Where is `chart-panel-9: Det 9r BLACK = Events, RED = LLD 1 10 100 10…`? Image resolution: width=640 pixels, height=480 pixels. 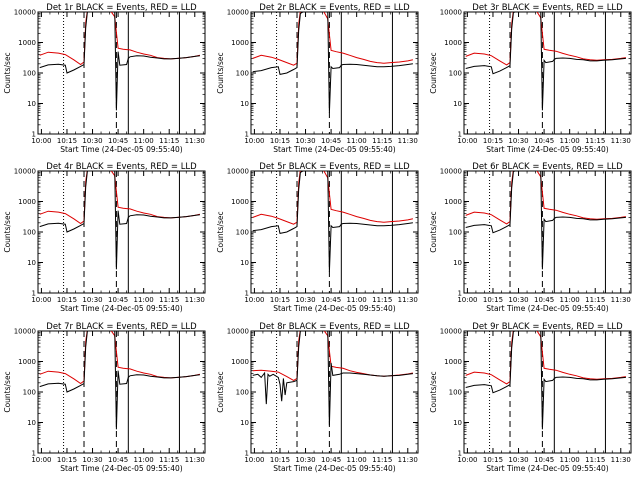 chart-panel-9: Det 9r BLACK = Events, RED = LLD 1 10 100 10… is located at coordinates (530, 397).